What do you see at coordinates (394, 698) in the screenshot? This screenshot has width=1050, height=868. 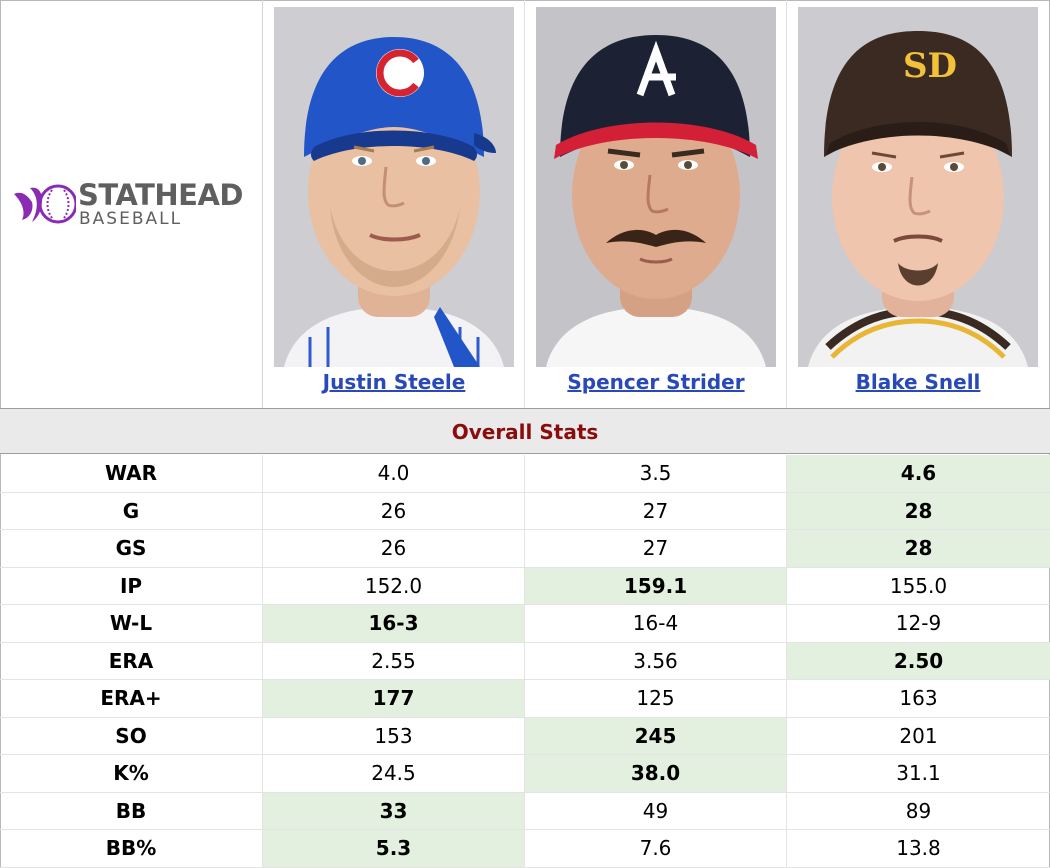 I see `stat-value: 177` at bounding box center [394, 698].